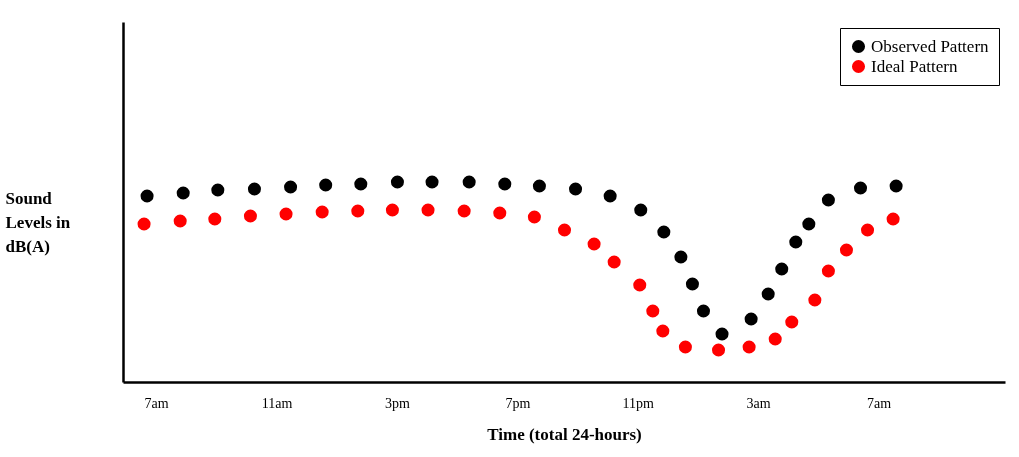  I want to click on legend-label: Observed Pattern, so click(930, 46).